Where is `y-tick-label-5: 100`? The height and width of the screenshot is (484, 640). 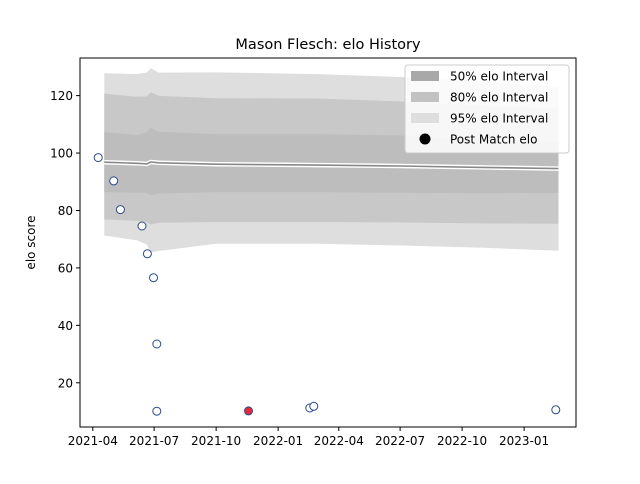
y-tick-label-5: 100 is located at coordinates (61, 154).